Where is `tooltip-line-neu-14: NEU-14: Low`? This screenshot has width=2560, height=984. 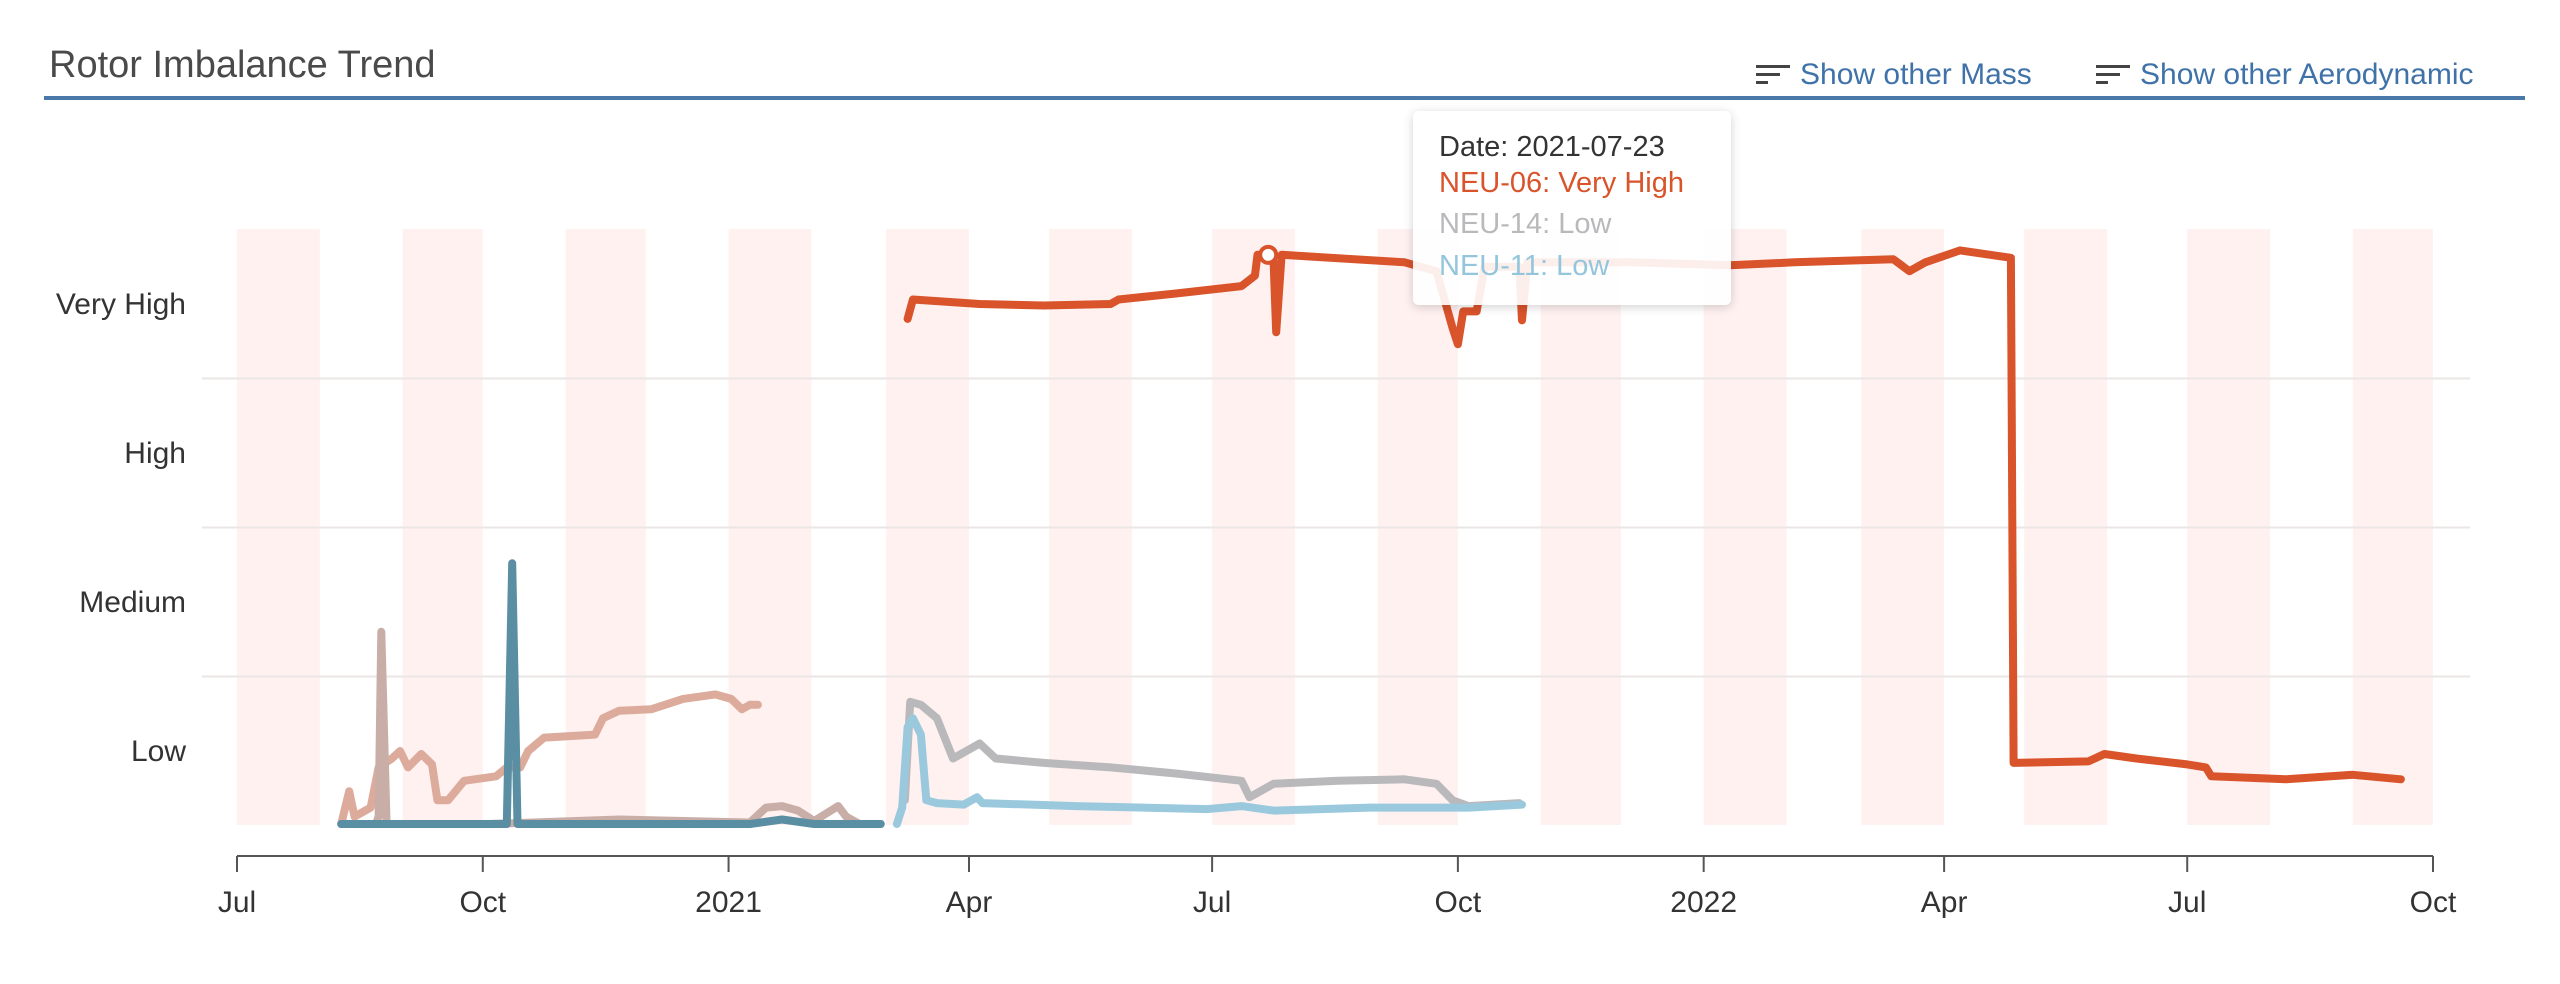
tooltip-line-neu-14: NEU-14: Low is located at coordinates (1525, 224).